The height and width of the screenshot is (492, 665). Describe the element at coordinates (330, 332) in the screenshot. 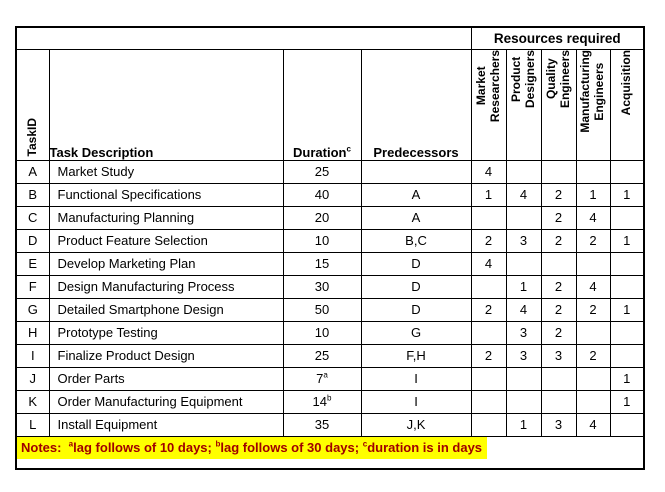

I see `task-row-H: H Prototype Testing 10 G 3 2` at that location.